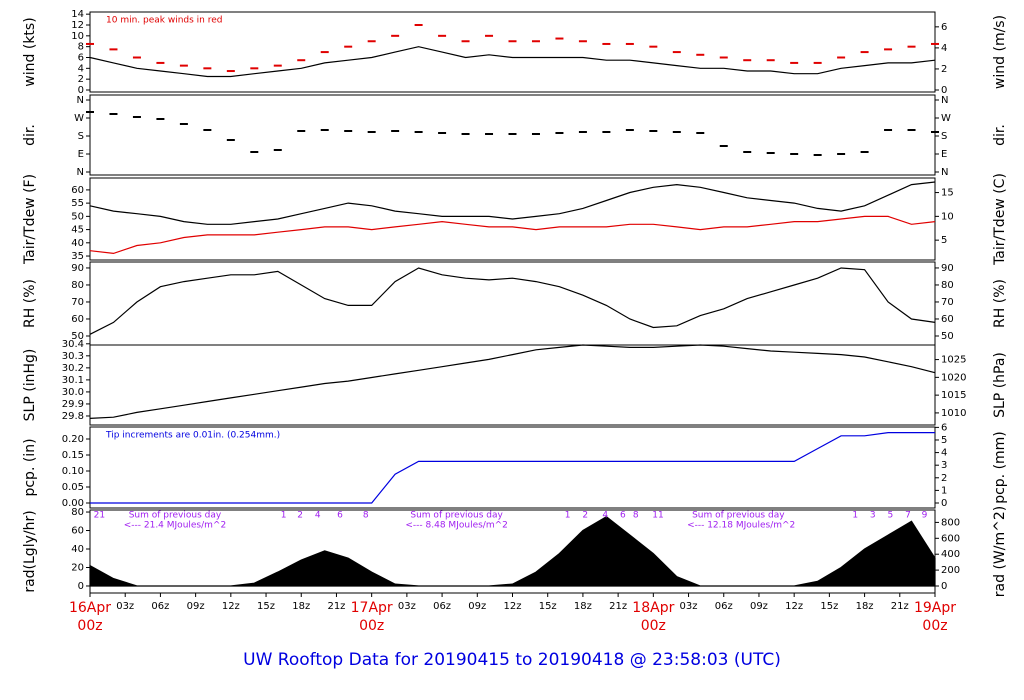 This screenshot has width=1024, height=700. What do you see at coordinates (636, 516) in the screenshot?
I see `hour-mark: 8` at bounding box center [636, 516].